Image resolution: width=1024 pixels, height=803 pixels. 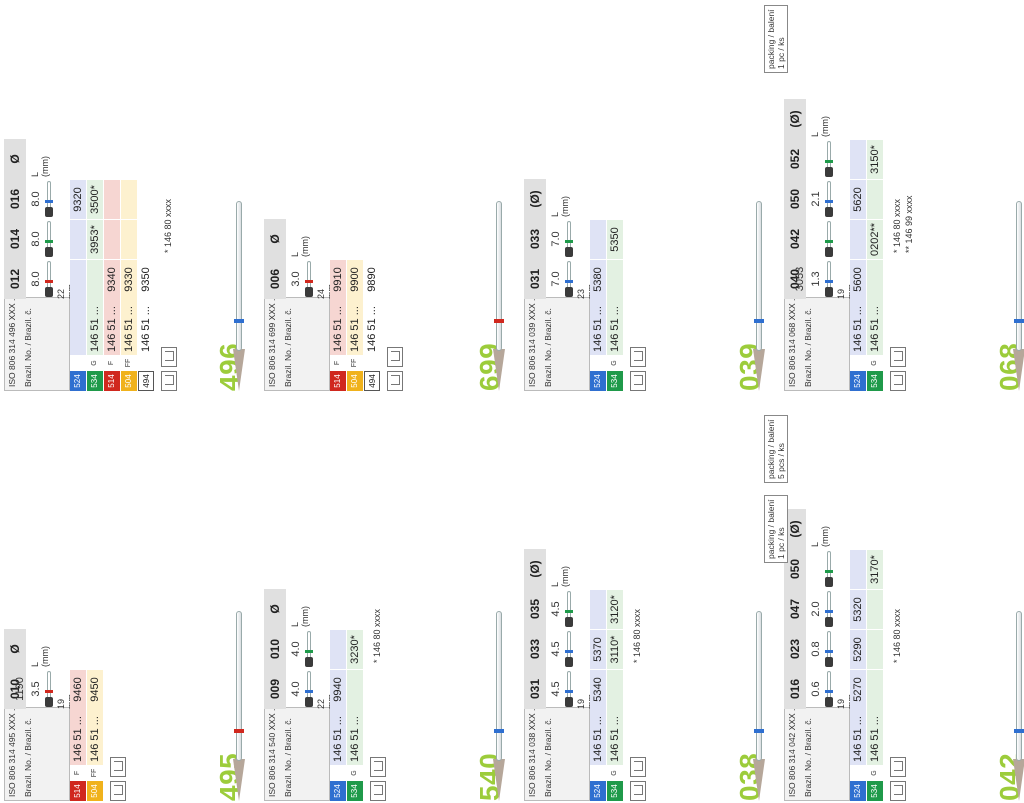 What do you see at coordinates (816, 609) in the screenshot?
I see `length-value: 2.0` at bounding box center [816, 609].